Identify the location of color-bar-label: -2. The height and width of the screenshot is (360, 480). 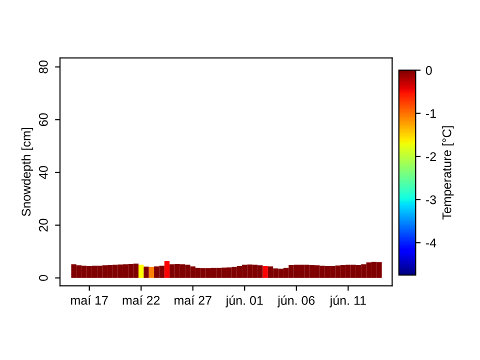
(431, 156).